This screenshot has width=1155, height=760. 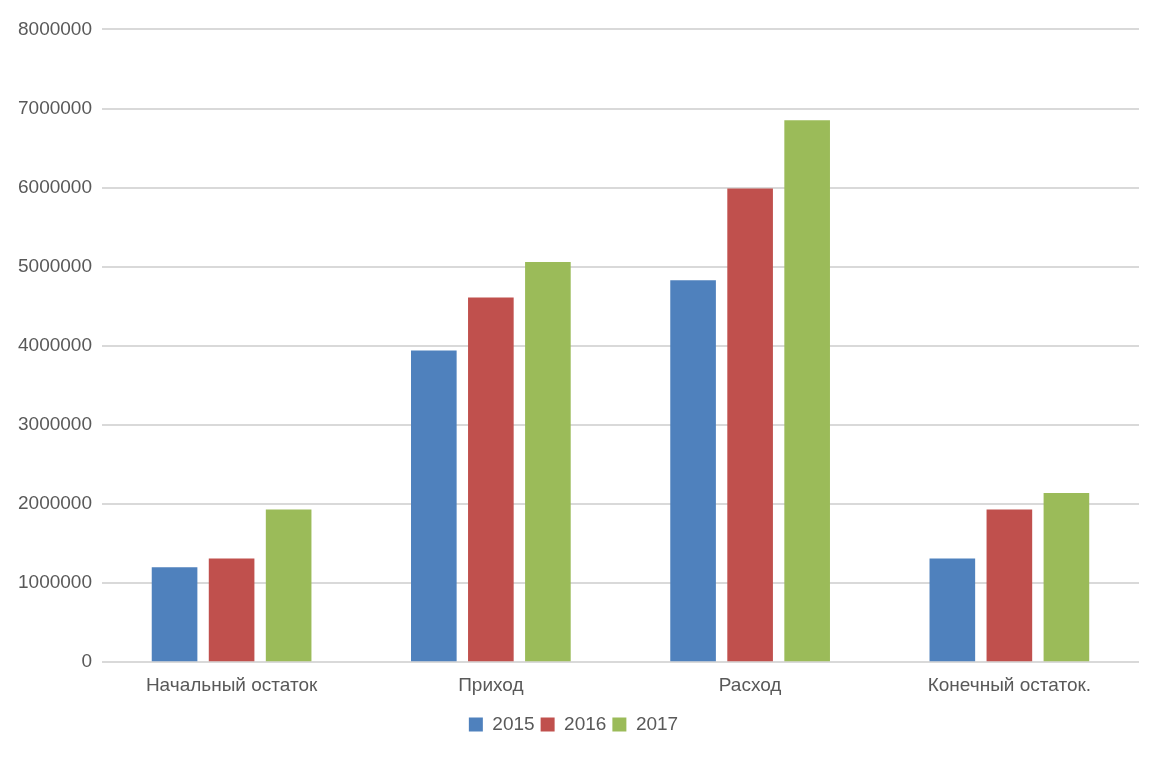 I want to click on y-tick-label: 3000000, so click(x=55, y=424).